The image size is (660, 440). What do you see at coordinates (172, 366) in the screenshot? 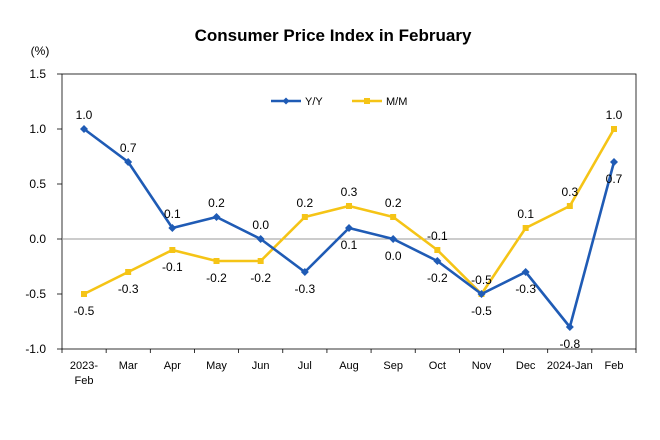
I see `x-tick-label: Apr` at bounding box center [172, 366].